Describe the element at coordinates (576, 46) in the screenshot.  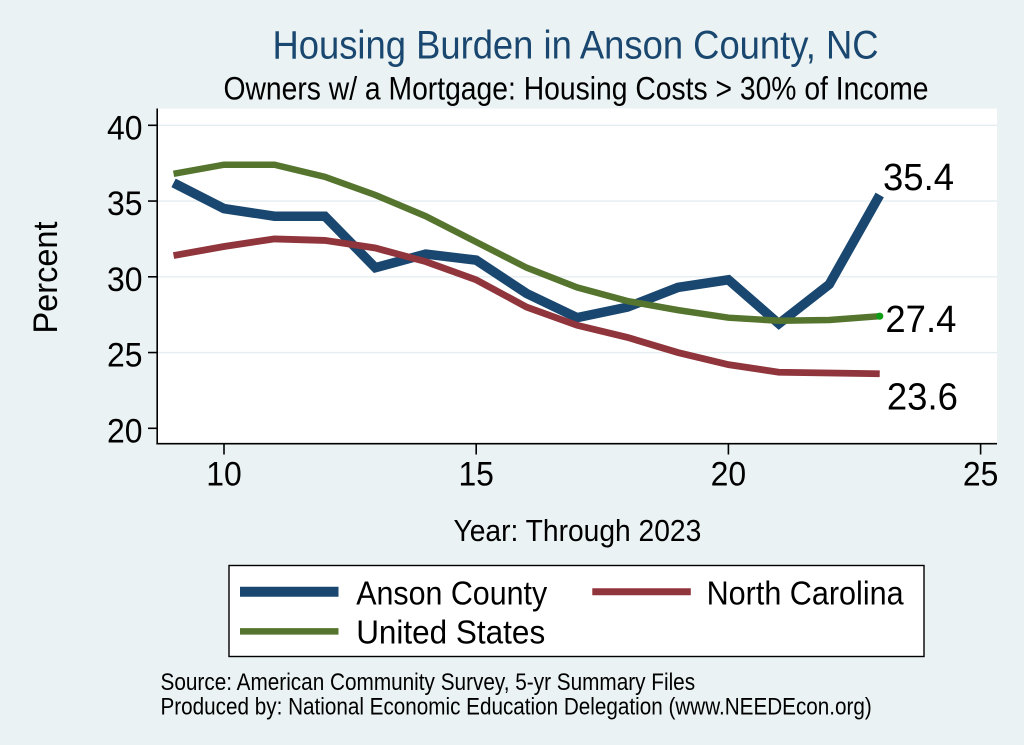
I see `svg-text:Housing Burden in Anson County: Housing Burden in Anson County, NC` at that location.